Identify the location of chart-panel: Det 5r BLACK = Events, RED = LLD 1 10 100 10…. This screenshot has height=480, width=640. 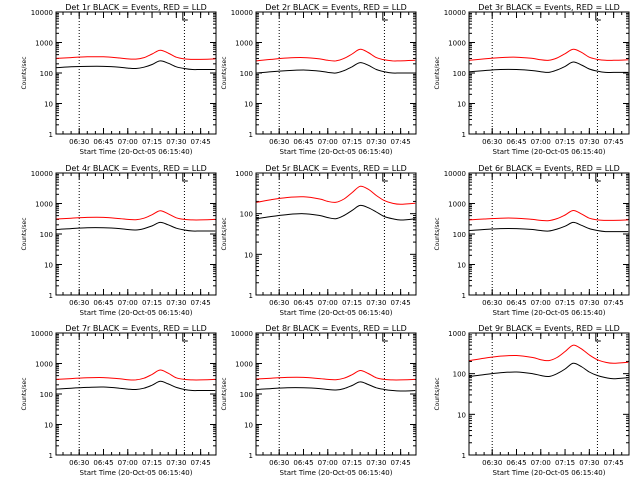
(319, 240).